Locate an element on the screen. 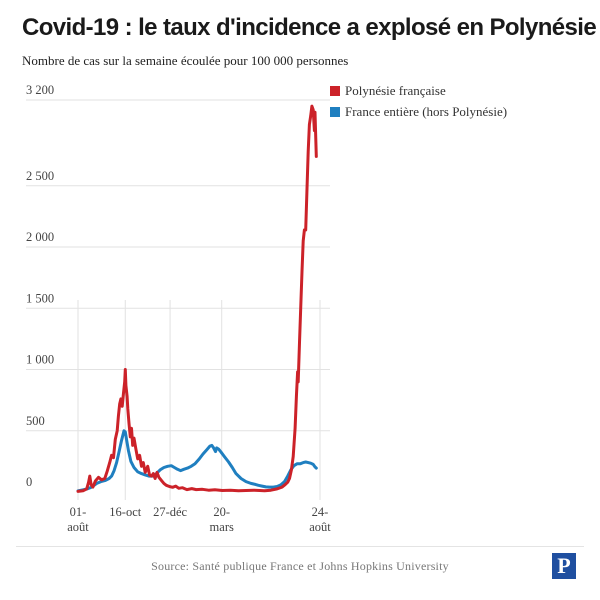 The image size is (600, 600). x-tick-label-1: 16-oct is located at coordinates (125, 512).